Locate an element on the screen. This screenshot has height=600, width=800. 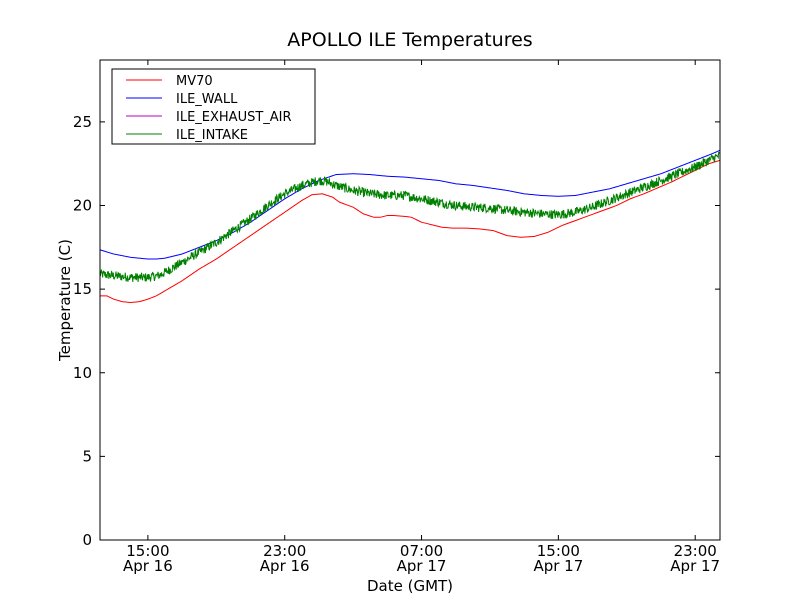
legend-label: ILE_WALL is located at coordinates (207, 99).